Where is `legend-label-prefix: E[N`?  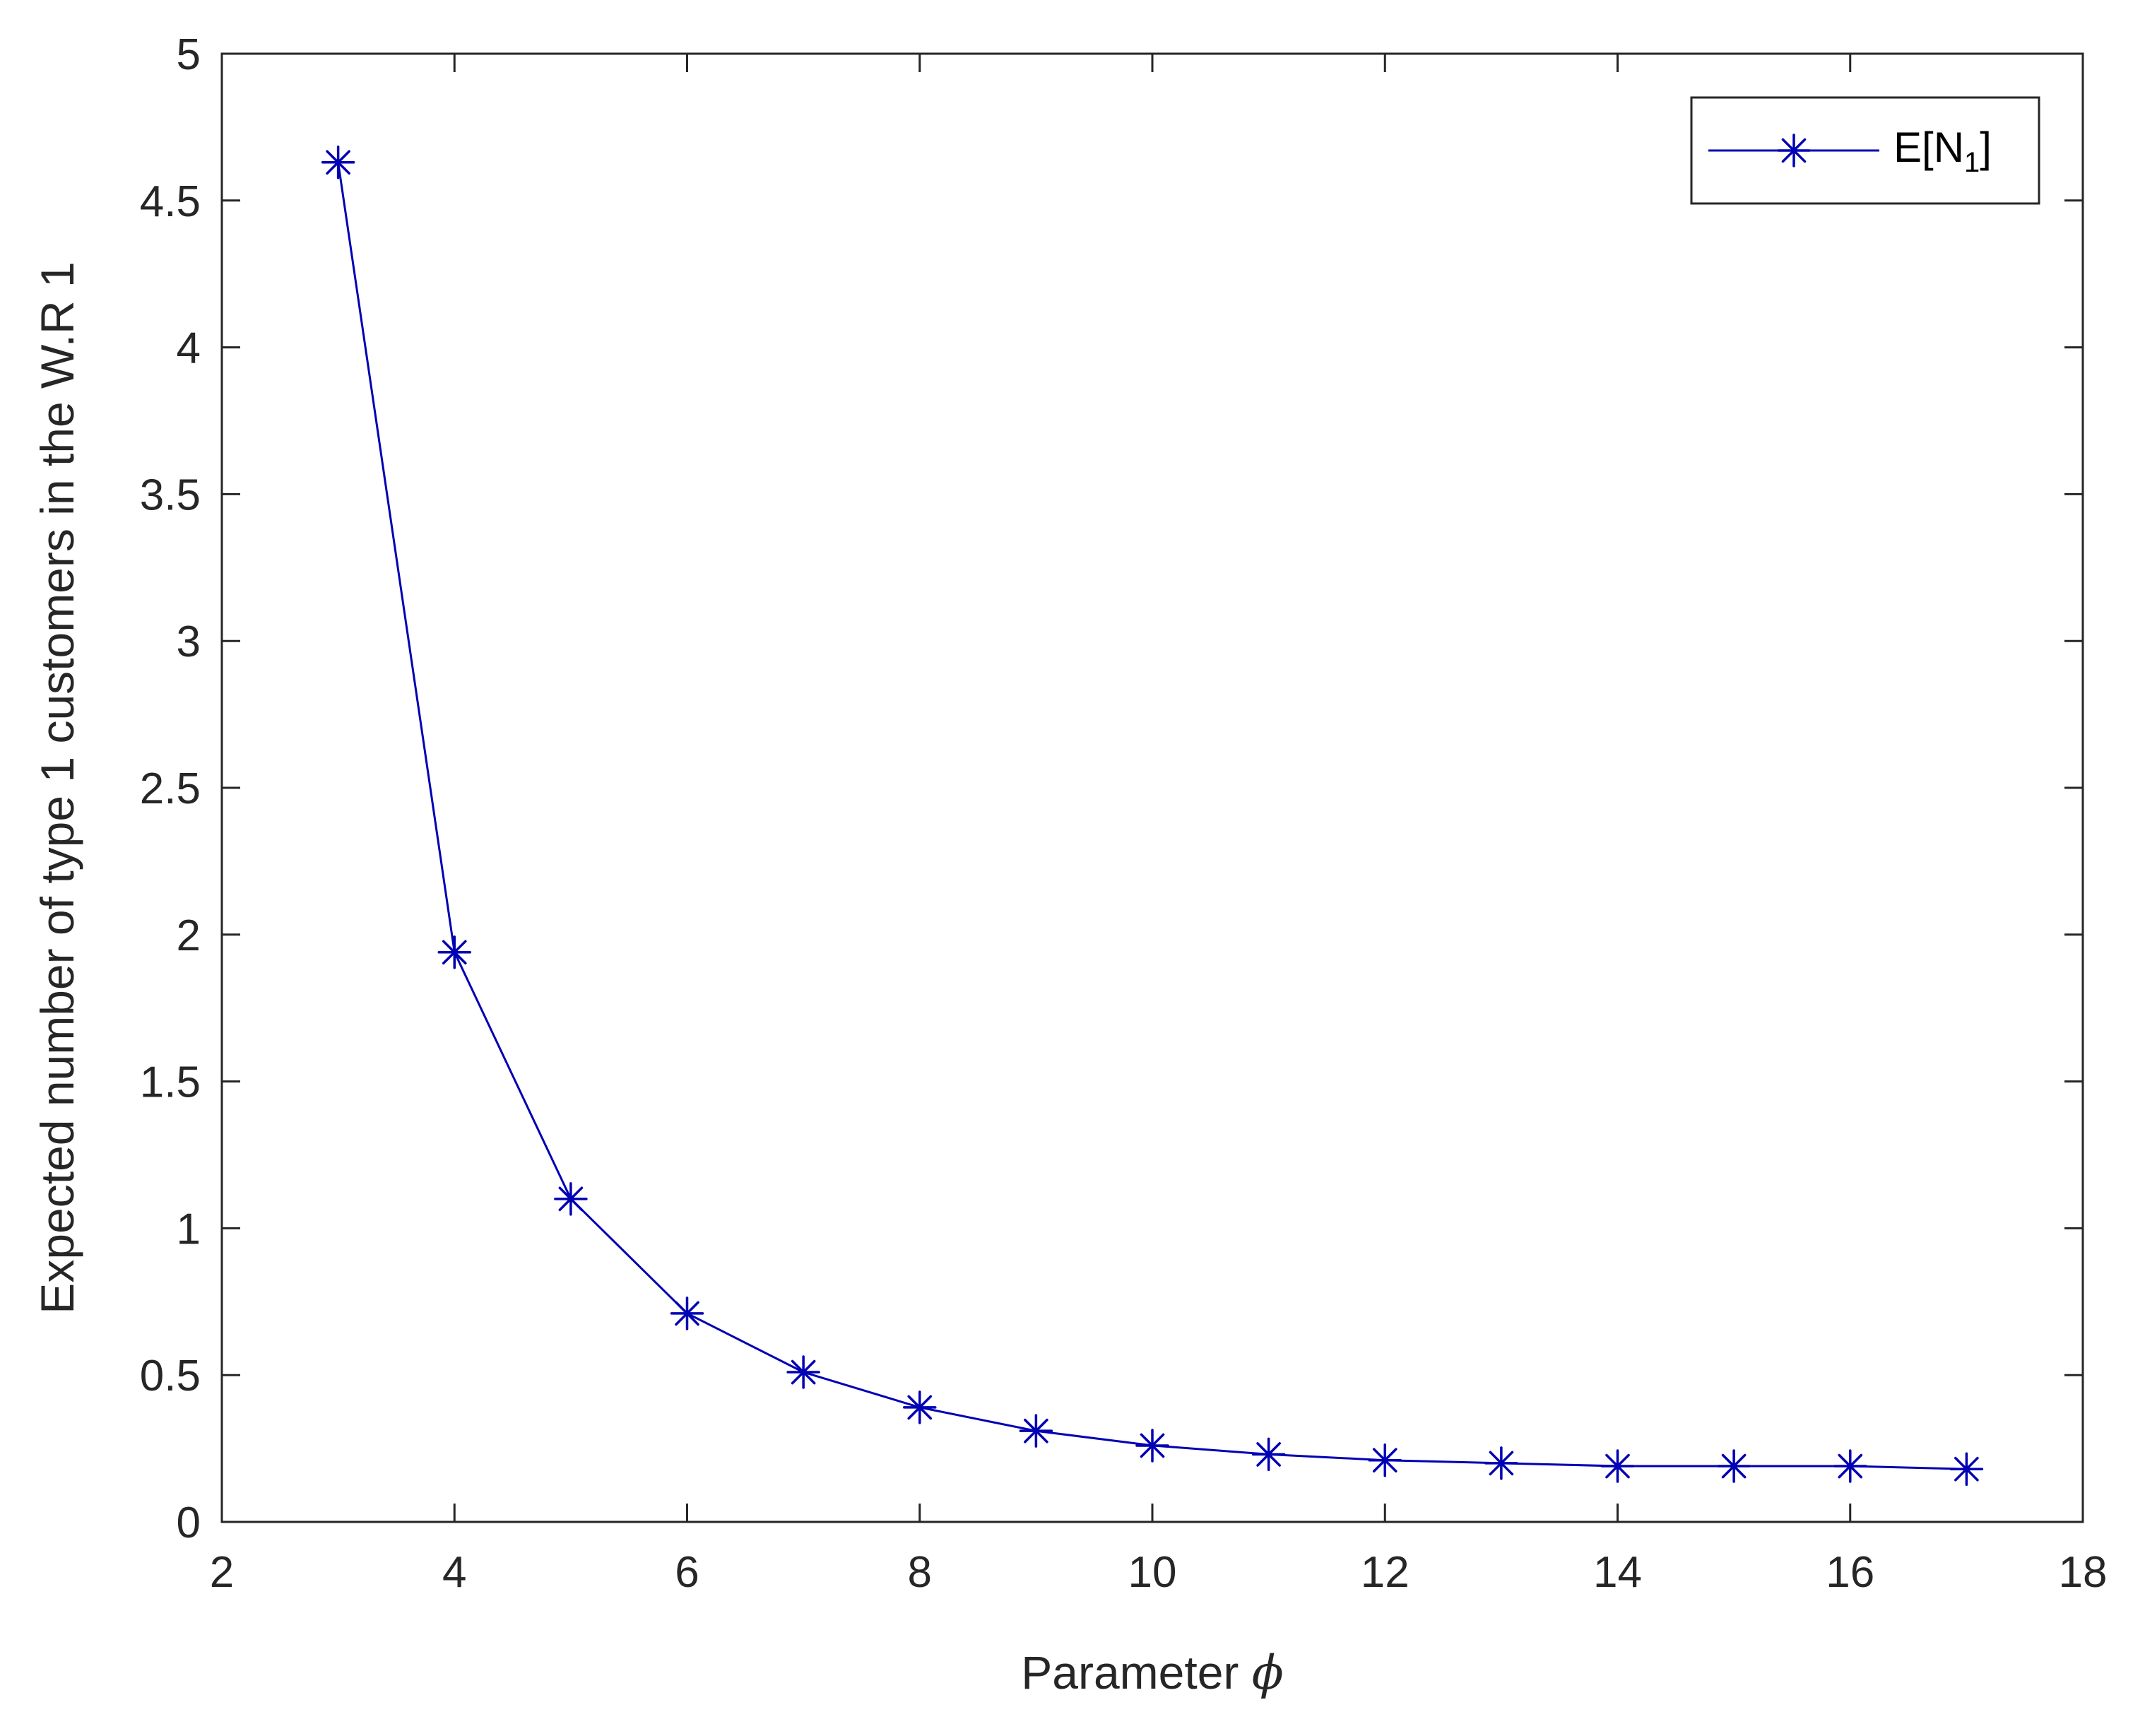
legend-label-prefix: E[N is located at coordinates (1929, 147).